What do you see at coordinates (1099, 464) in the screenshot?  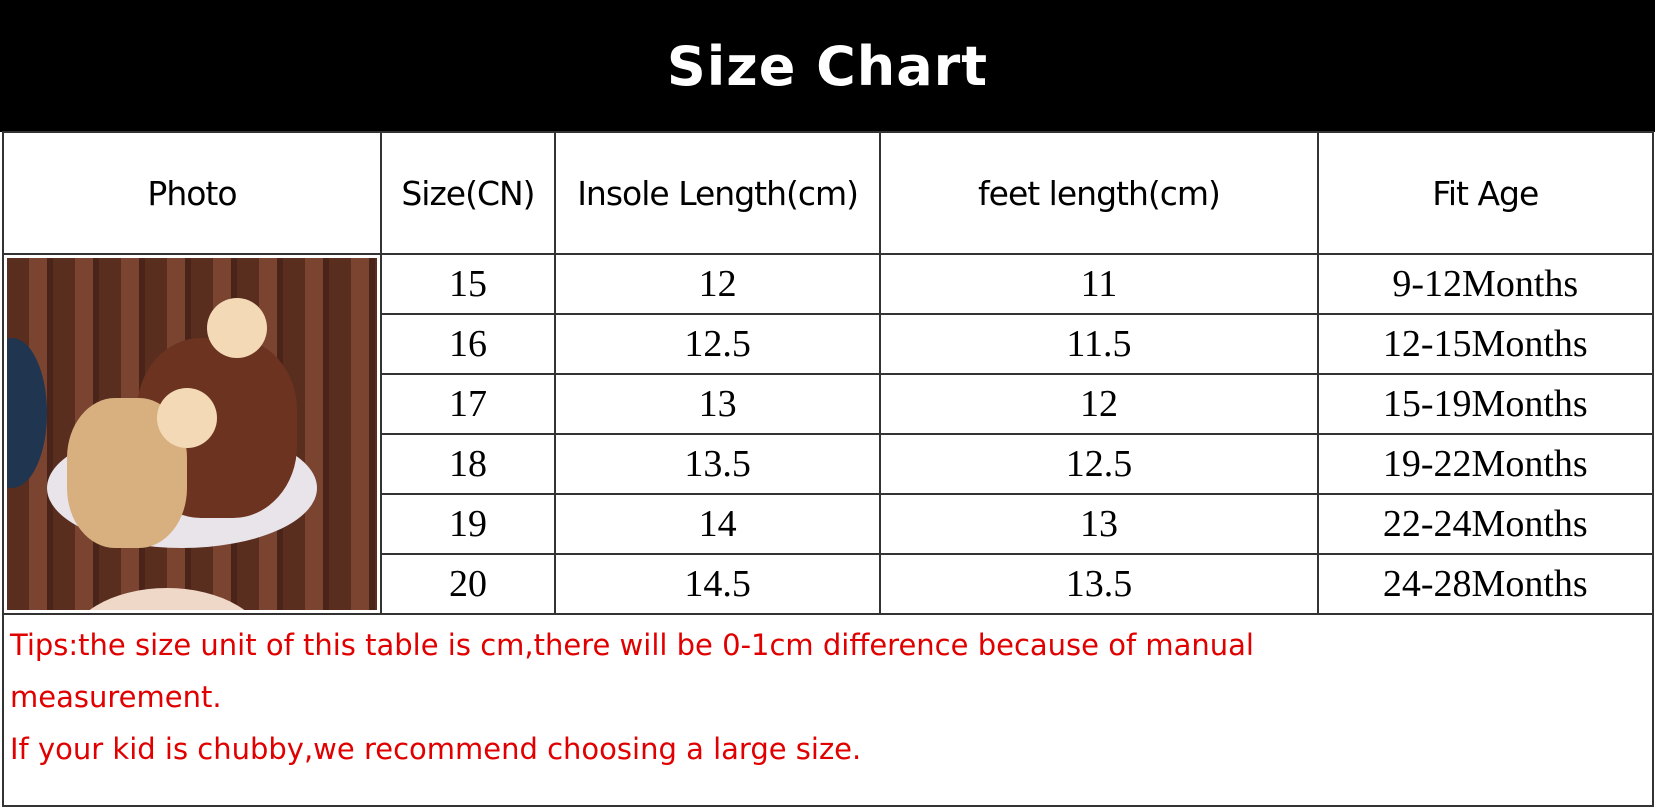 I see `feet-cell: 12.5` at bounding box center [1099, 464].